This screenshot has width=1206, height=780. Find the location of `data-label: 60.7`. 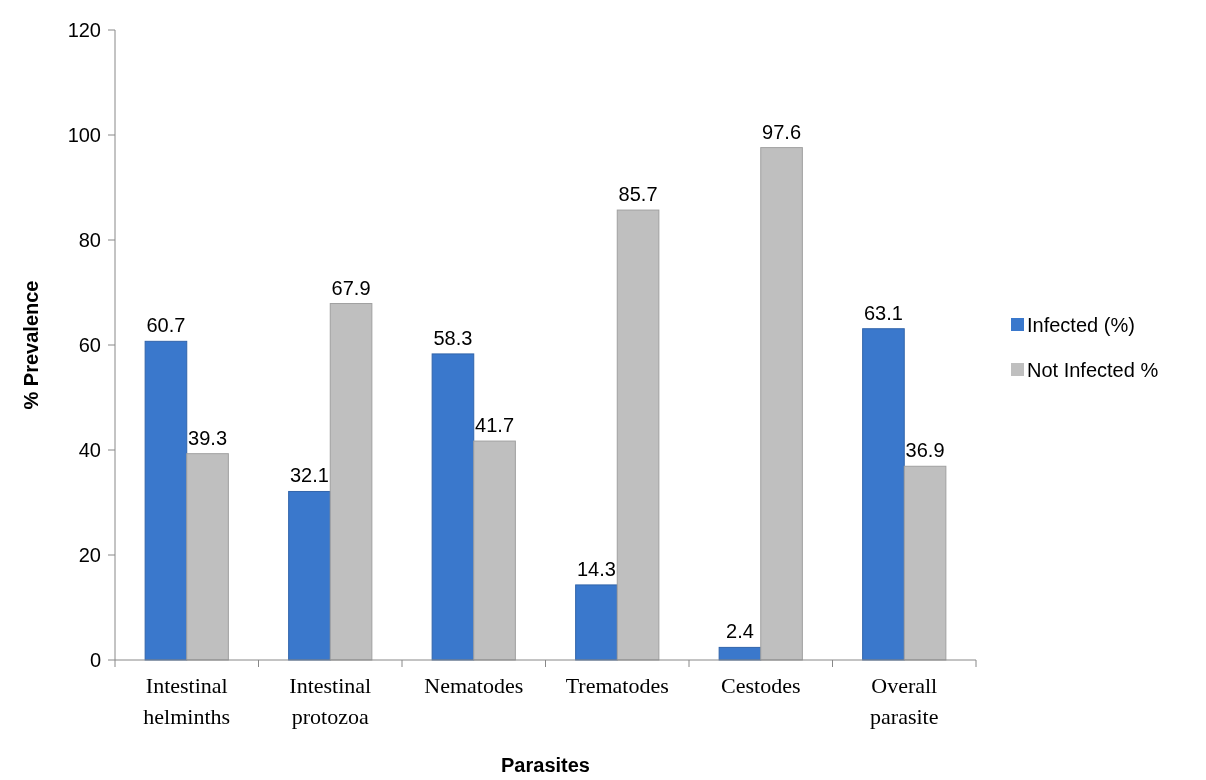

data-label: 60.7 is located at coordinates (166, 325).